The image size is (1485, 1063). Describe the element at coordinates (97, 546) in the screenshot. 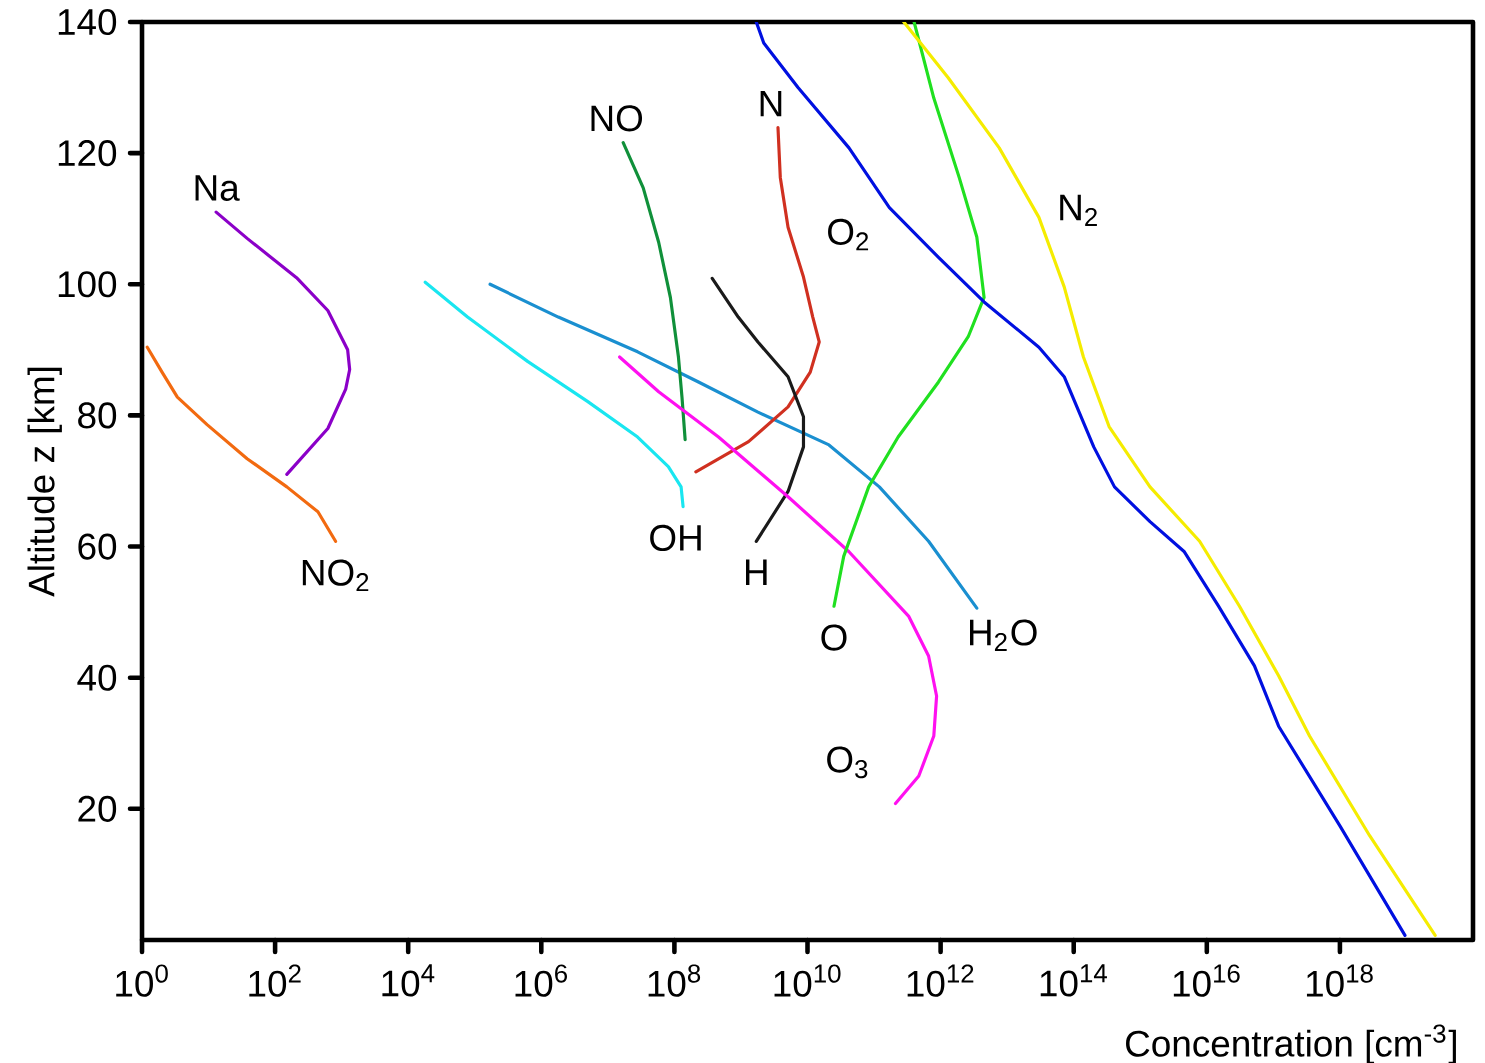

I see `y-tick-label: 60` at that location.